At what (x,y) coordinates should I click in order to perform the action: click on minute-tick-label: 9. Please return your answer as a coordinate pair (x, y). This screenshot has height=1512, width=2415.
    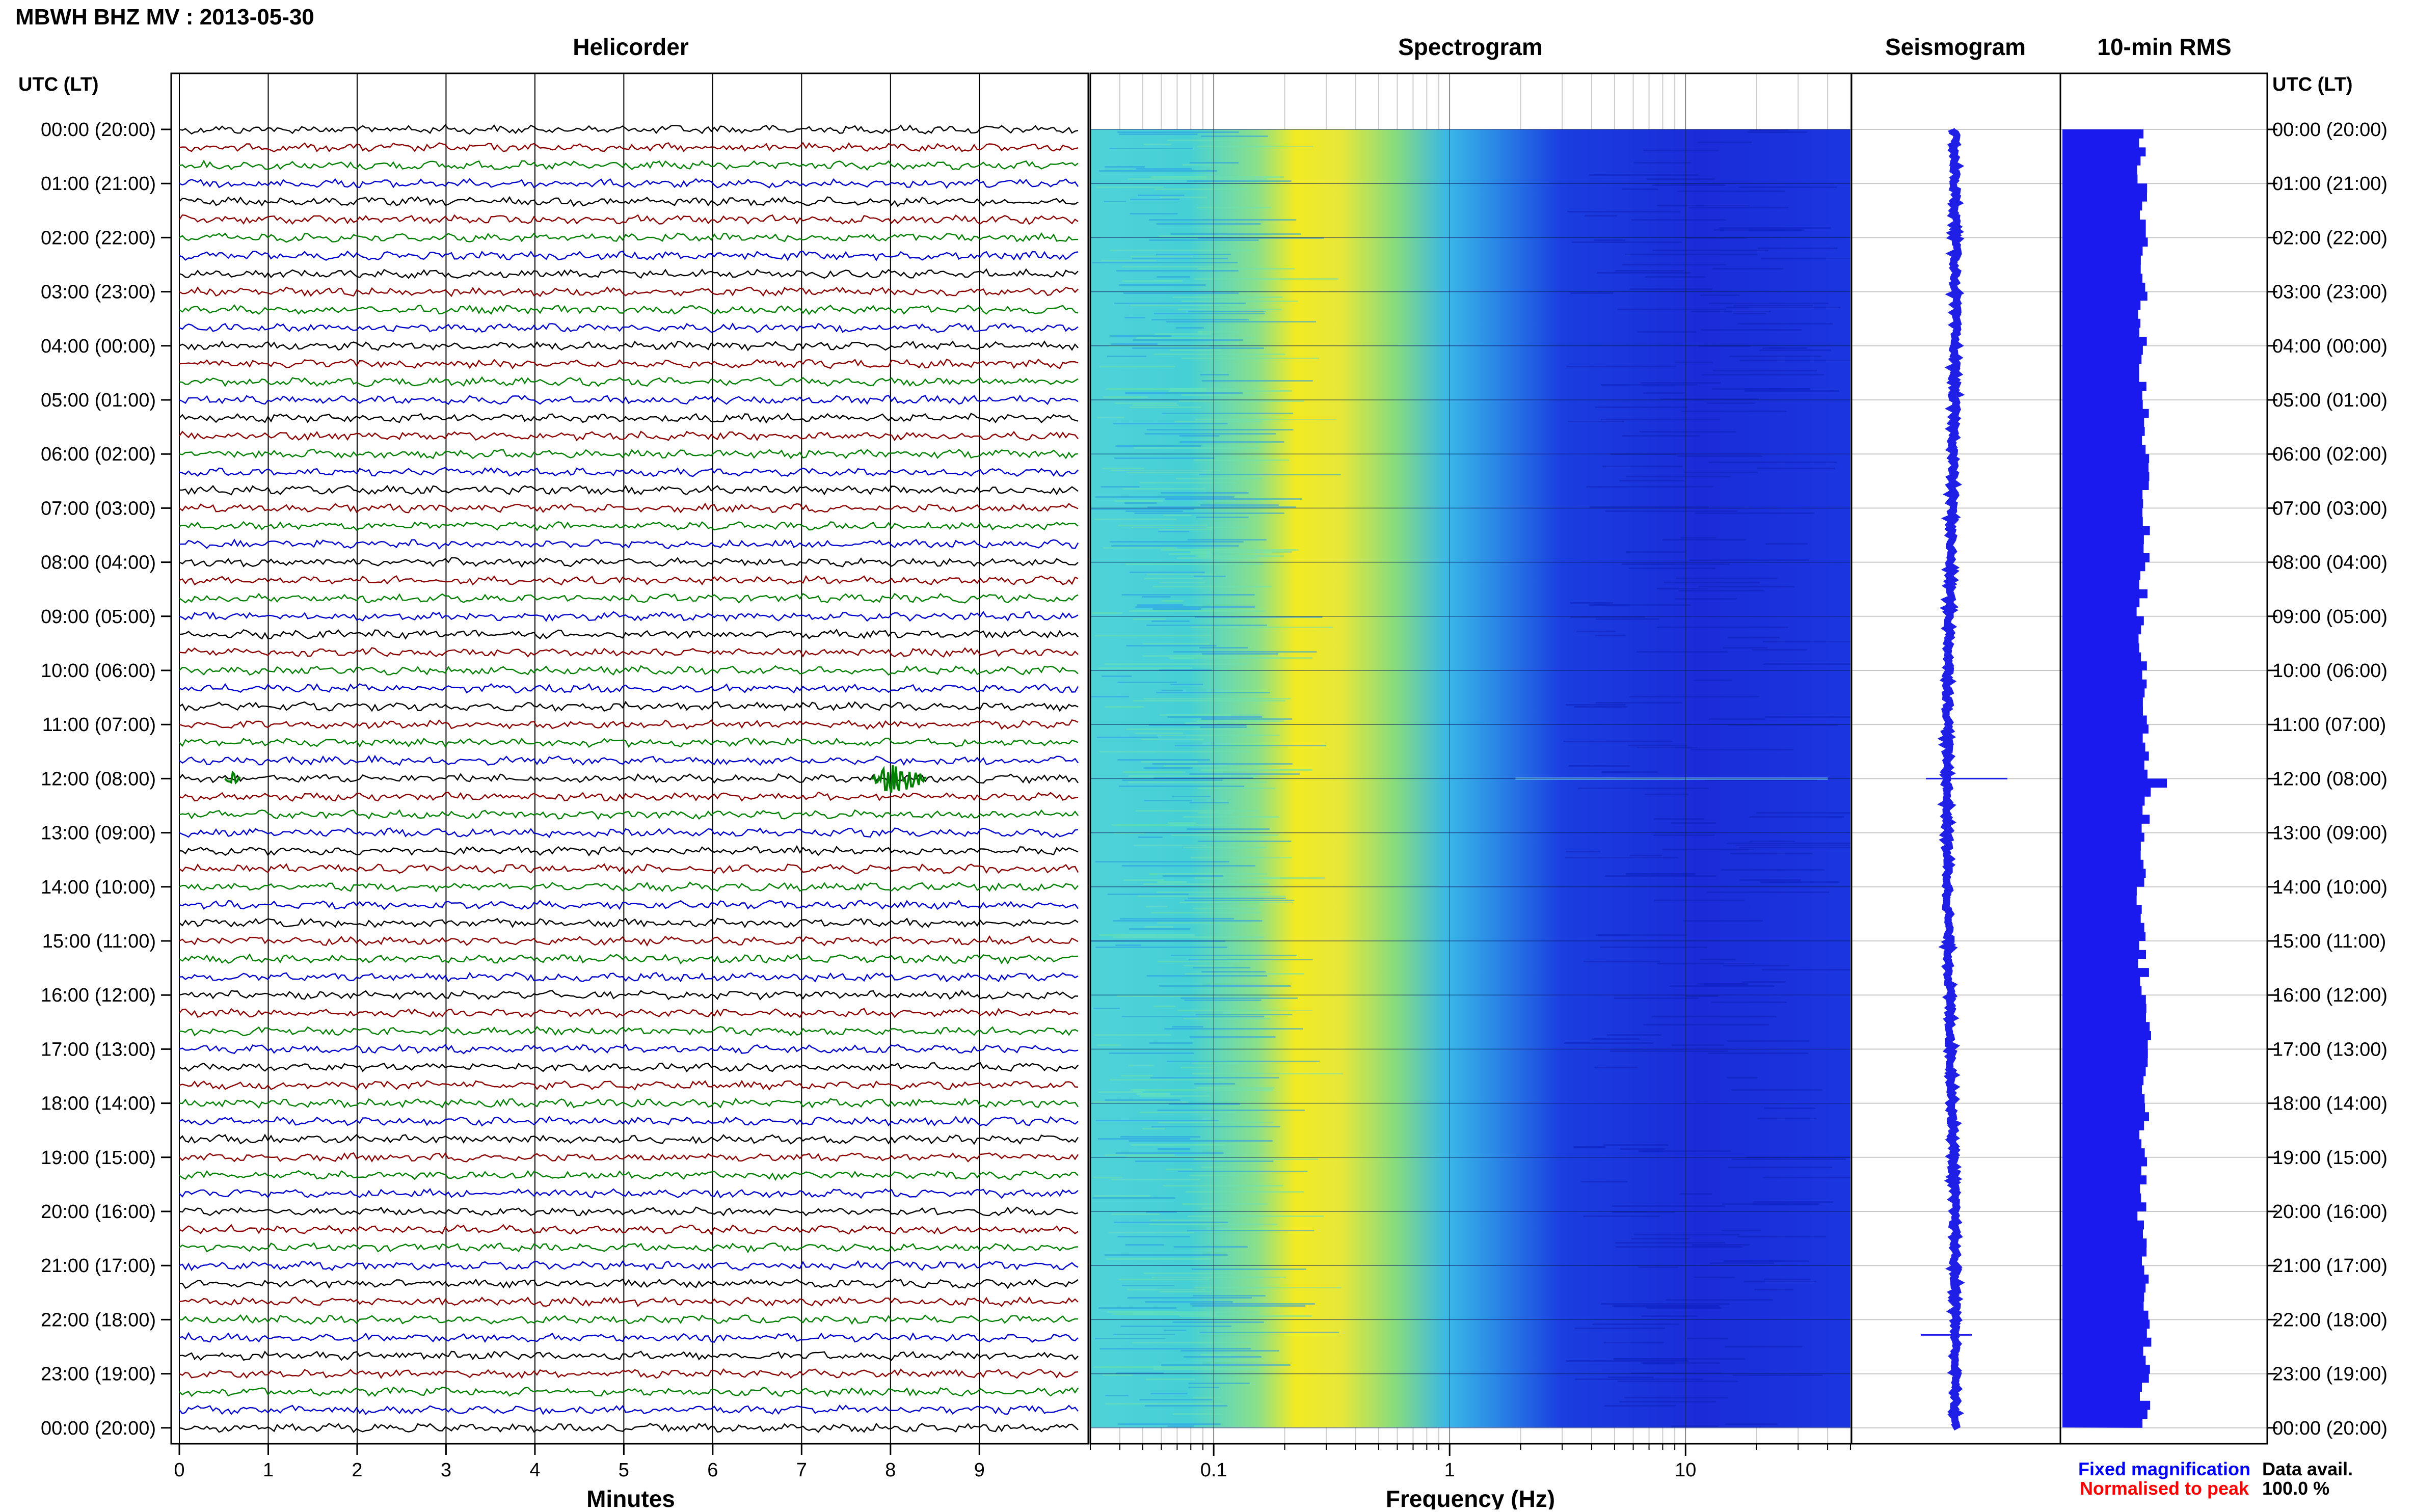
    Looking at the image, I should click on (979, 1470).